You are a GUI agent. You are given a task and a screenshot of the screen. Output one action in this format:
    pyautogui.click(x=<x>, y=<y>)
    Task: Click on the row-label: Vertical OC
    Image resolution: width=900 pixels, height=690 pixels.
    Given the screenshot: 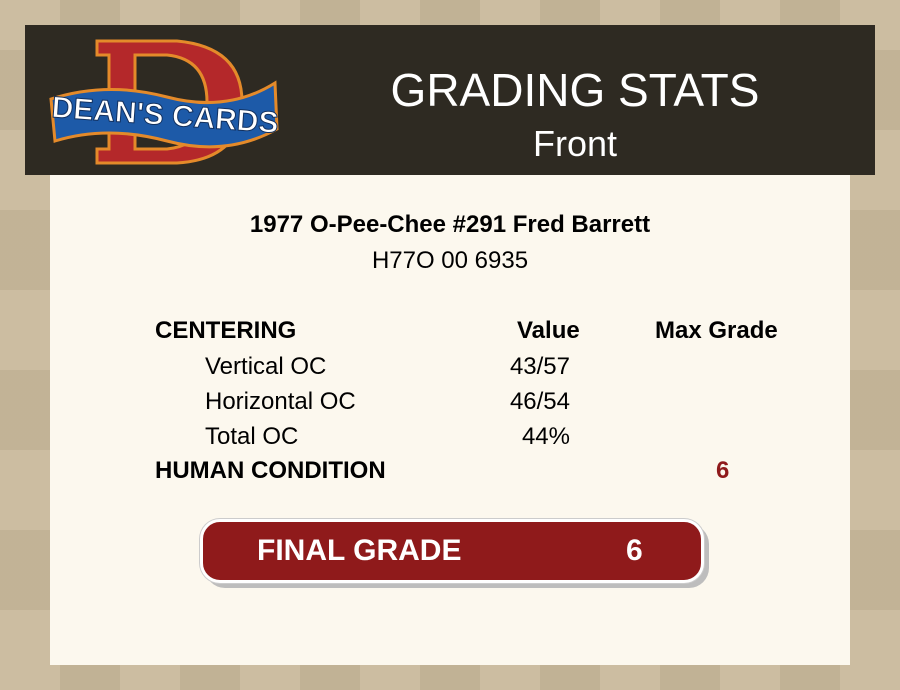 What is the action you would take?
    pyautogui.click(x=266, y=366)
    